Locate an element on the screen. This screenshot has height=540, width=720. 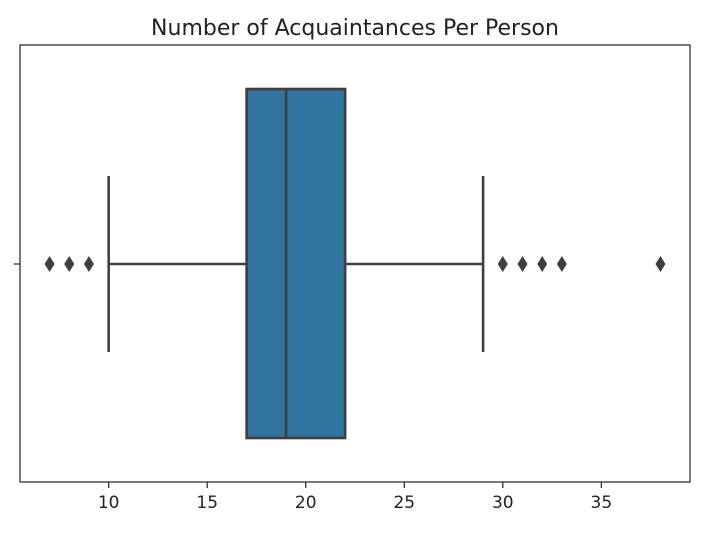
x-tick-label: 30 is located at coordinates (503, 503).